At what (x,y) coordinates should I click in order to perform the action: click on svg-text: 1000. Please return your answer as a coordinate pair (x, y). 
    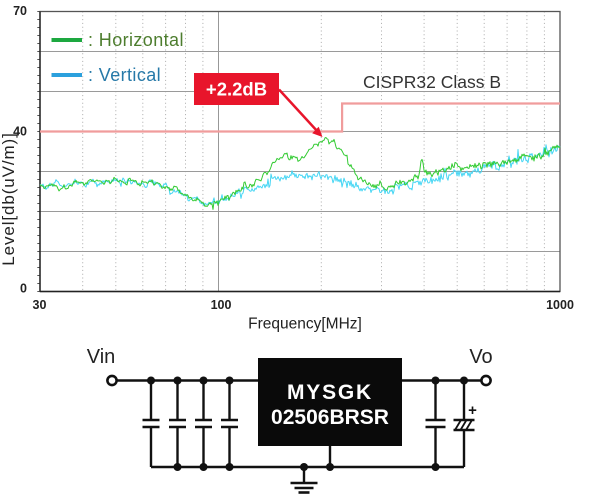
    Looking at the image, I should click on (560, 305).